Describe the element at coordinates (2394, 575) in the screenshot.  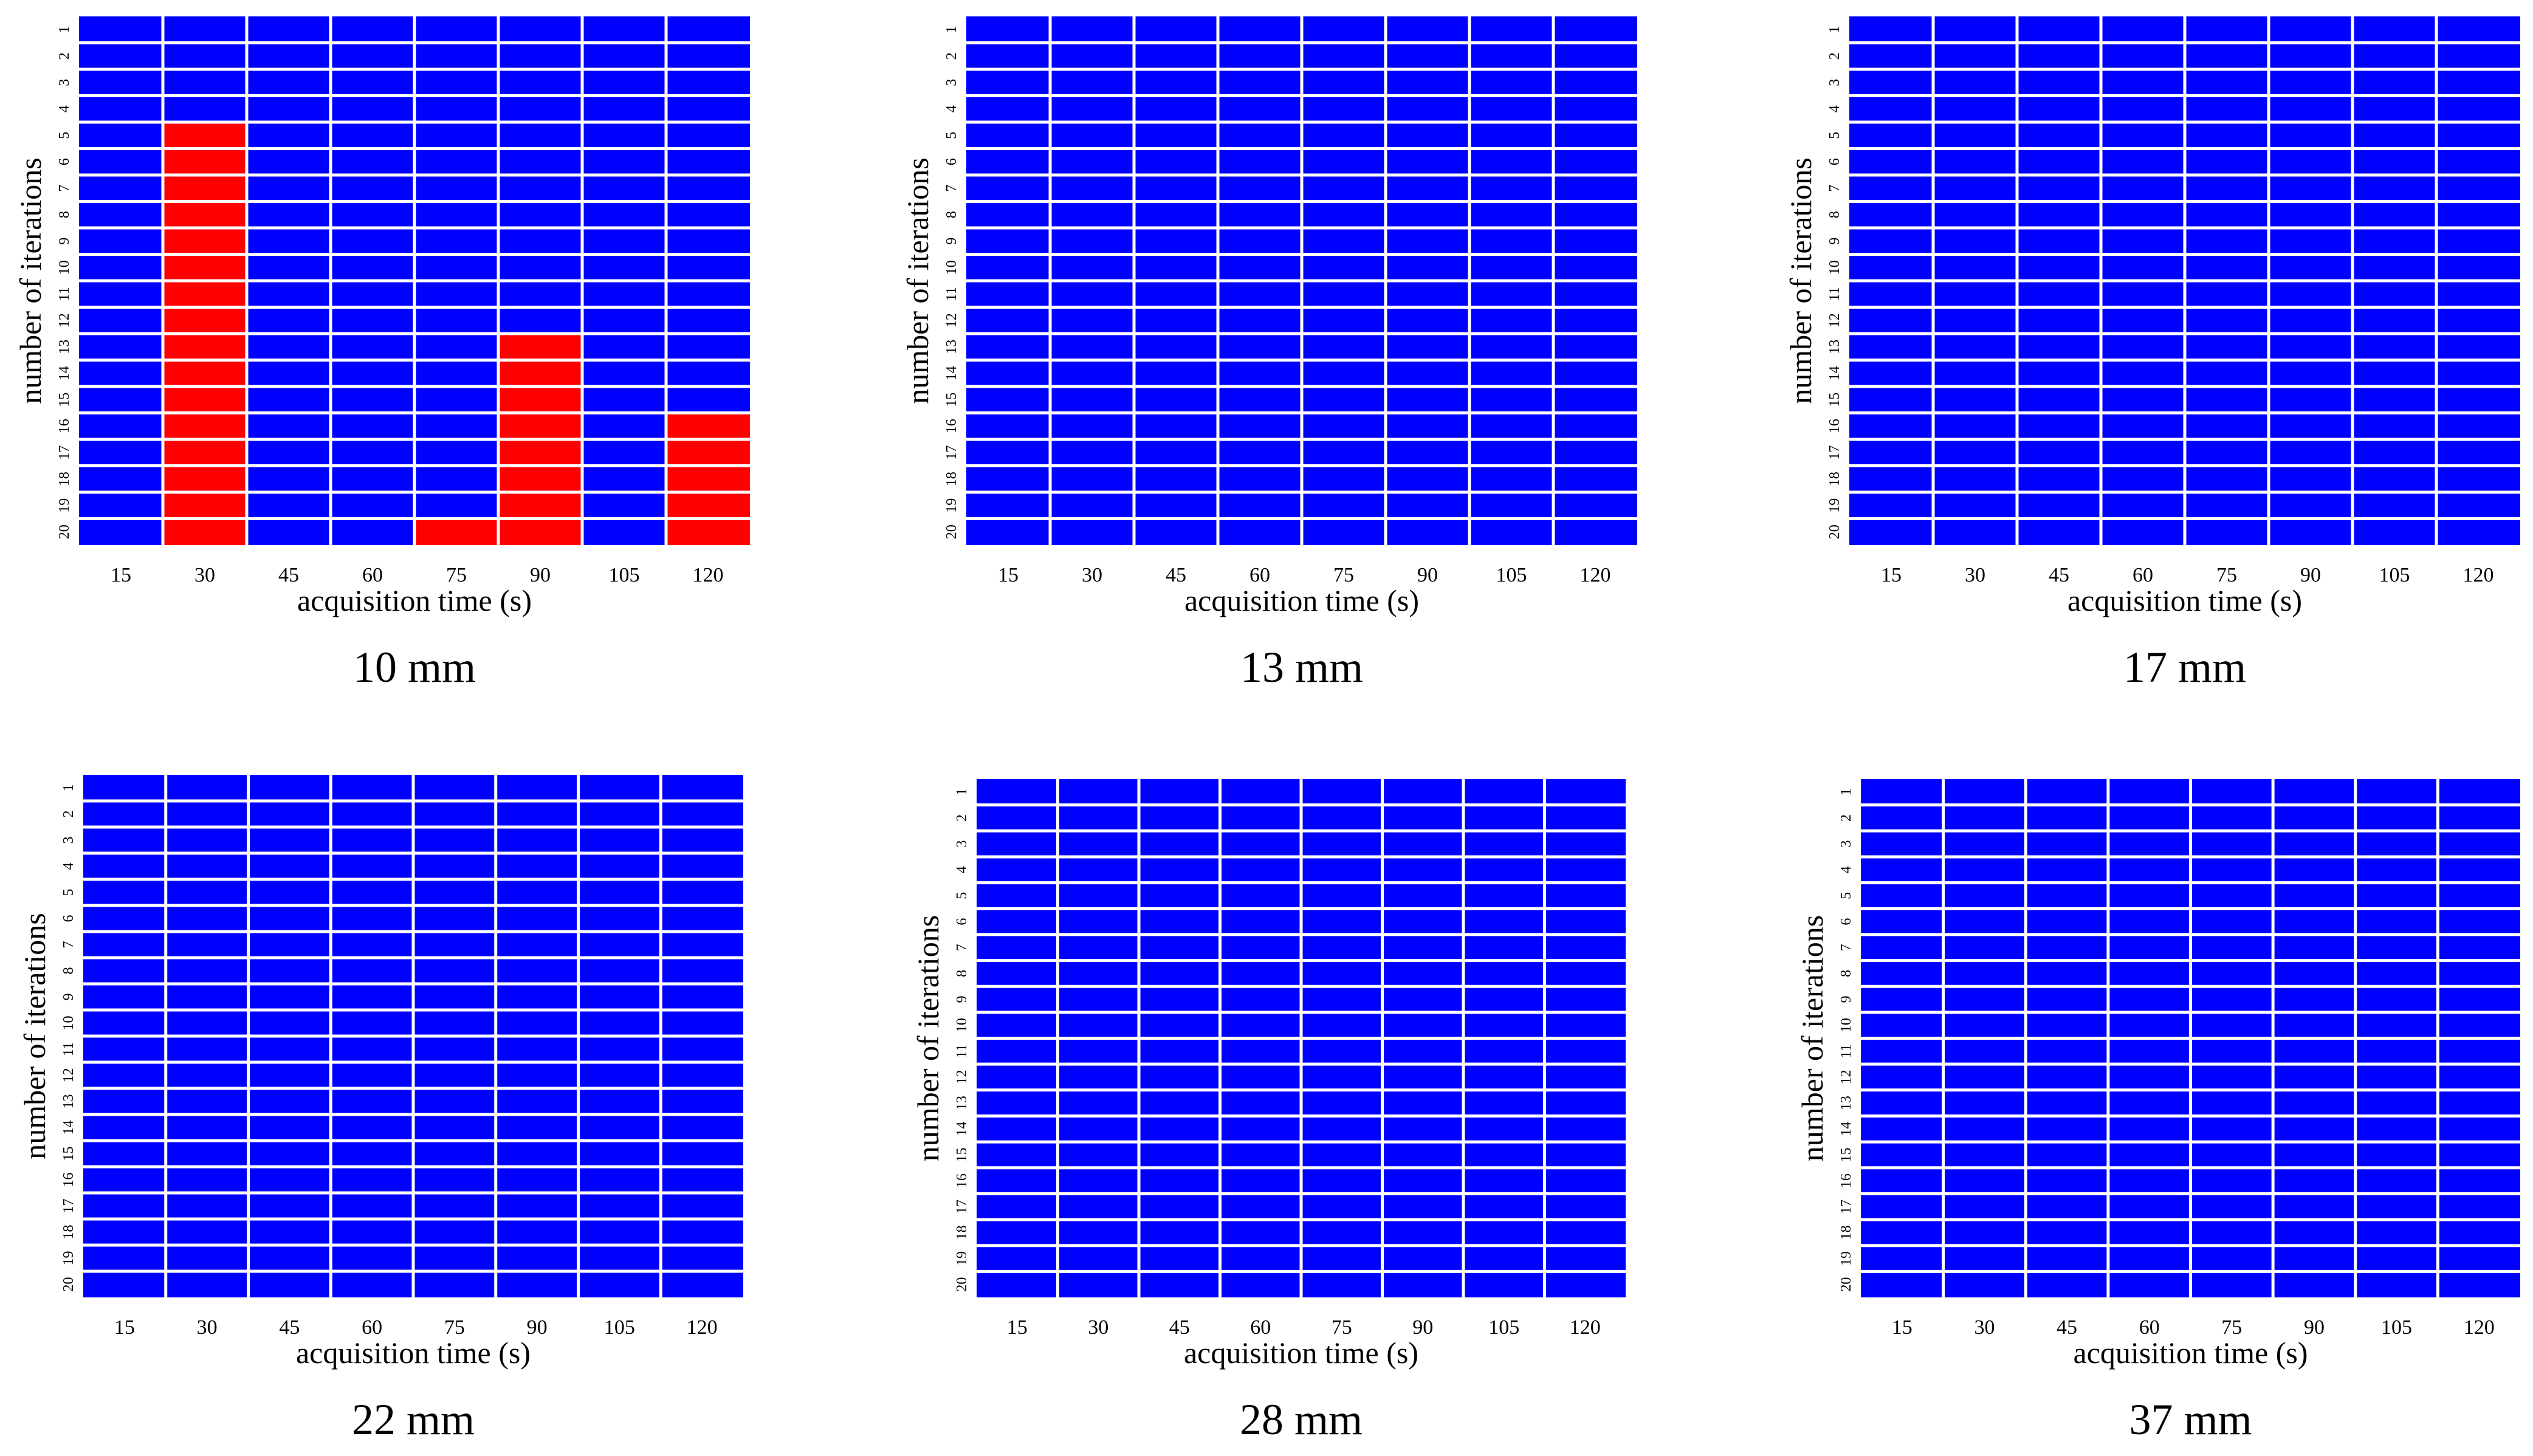
I see `x-tick-label: 105` at that location.